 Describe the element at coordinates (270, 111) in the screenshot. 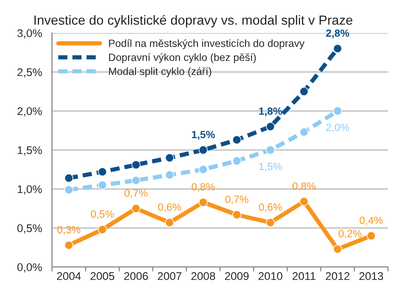

I see `data-label: 1,8%` at that location.